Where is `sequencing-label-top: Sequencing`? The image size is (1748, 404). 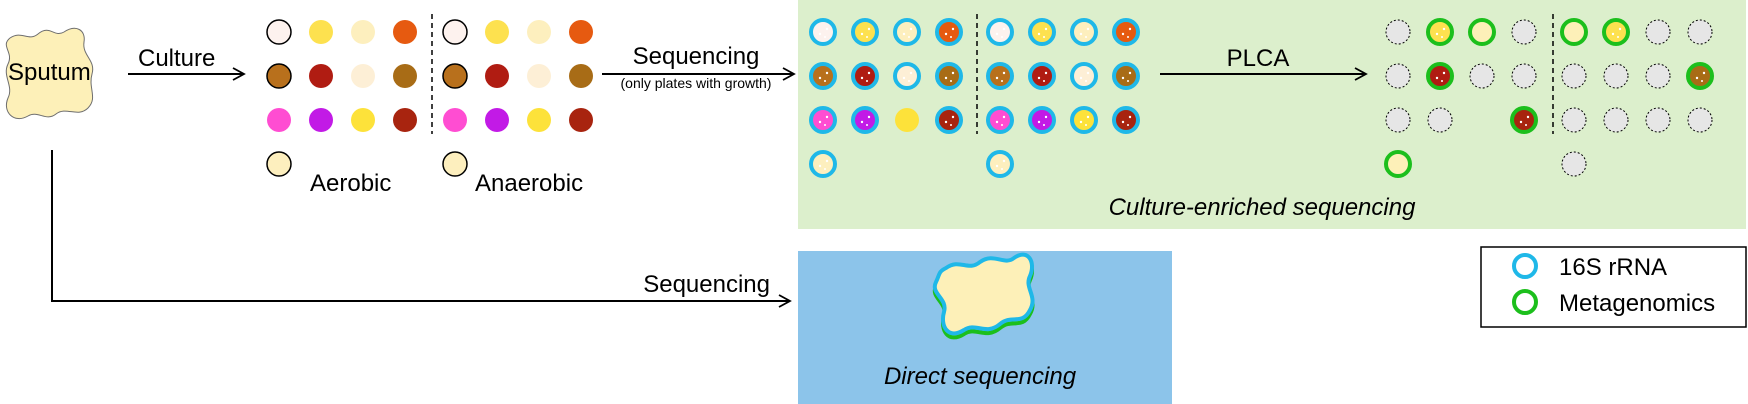
sequencing-label-top: Sequencing is located at coordinates (696, 56).